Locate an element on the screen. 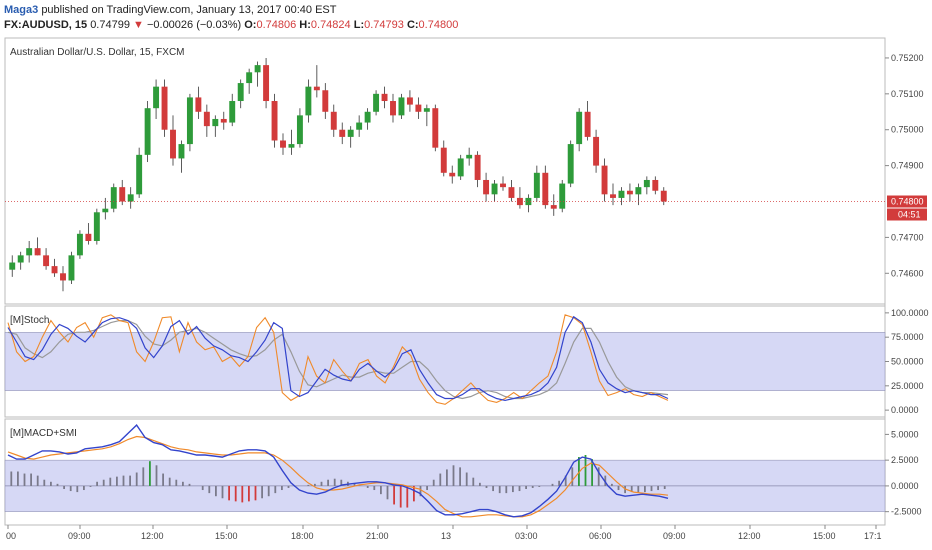 The image size is (932, 550). macd-histogram is located at coordinates (338, 481).